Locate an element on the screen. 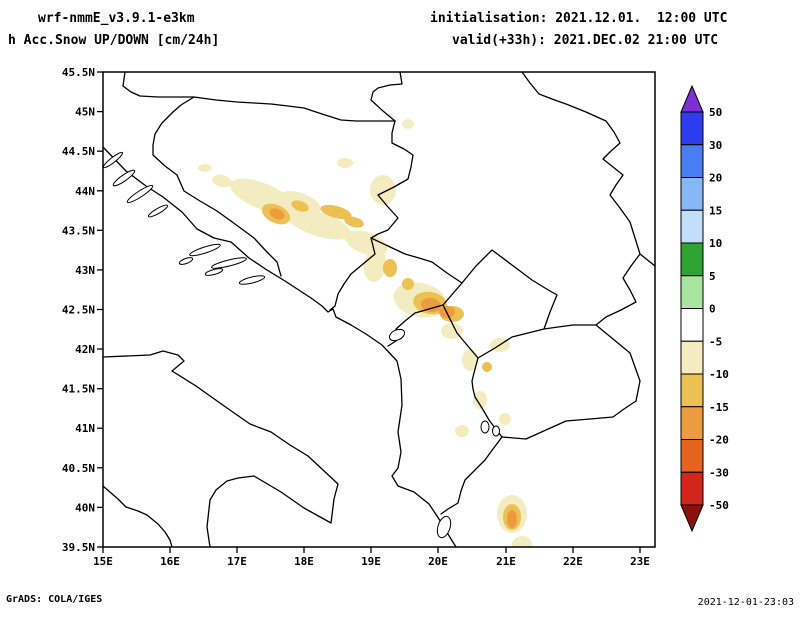 The width and height of the screenshot is (800, 618). y-tick-label: 44.5N is located at coordinates (78, 151).